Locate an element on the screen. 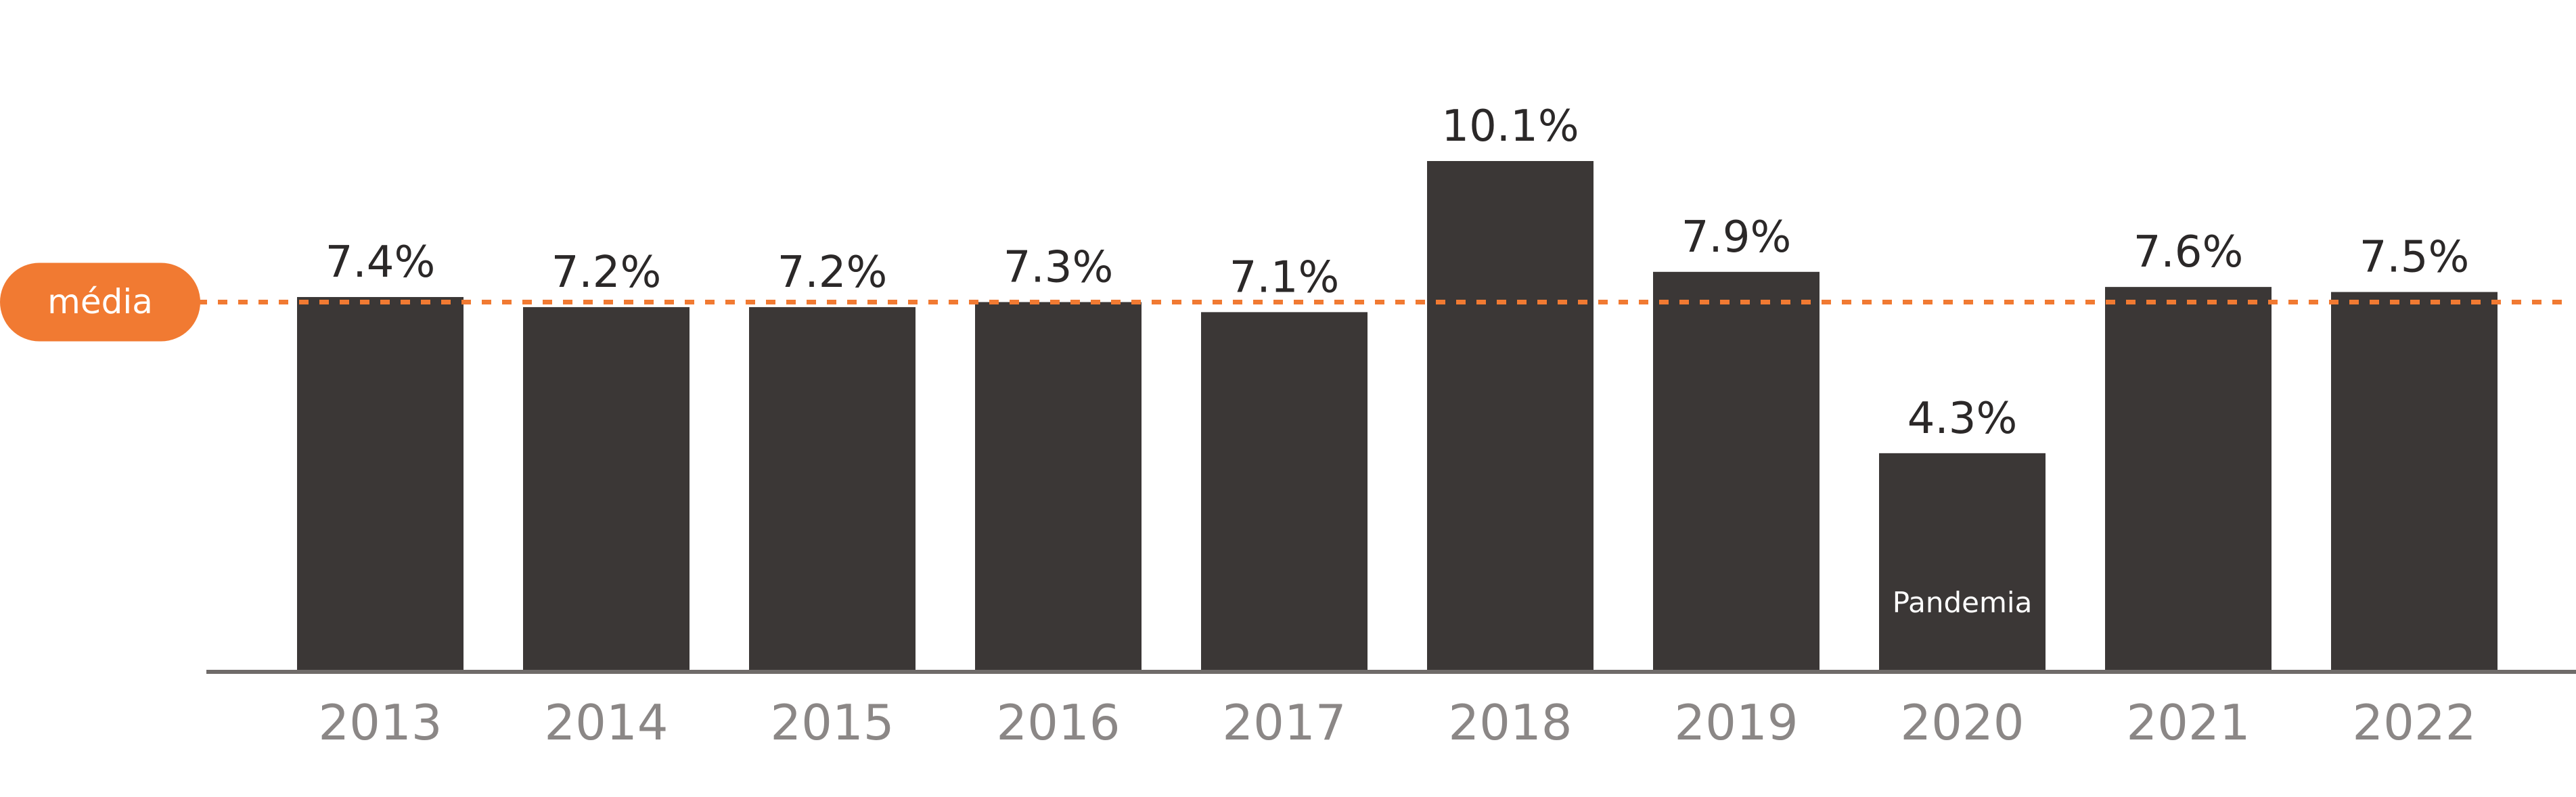 The width and height of the screenshot is (2576, 797). reference-layer: média is located at coordinates (1285, 302).